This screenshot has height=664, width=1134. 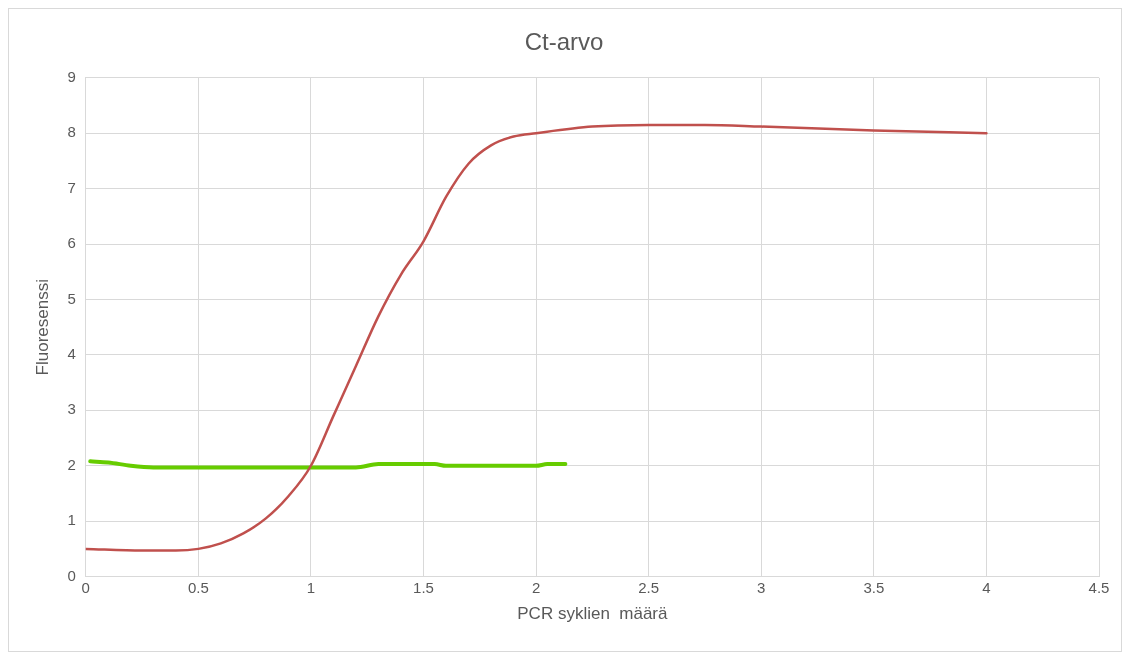 I want to click on y-tick-label: 0, so click(x=71, y=575).